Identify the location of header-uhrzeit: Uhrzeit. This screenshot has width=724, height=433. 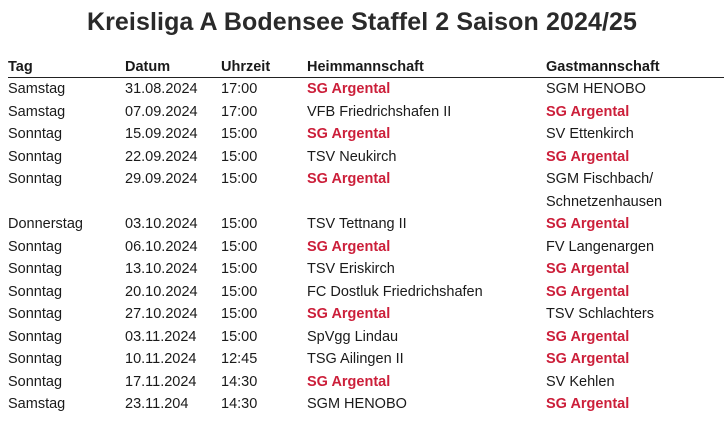
(264, 67).